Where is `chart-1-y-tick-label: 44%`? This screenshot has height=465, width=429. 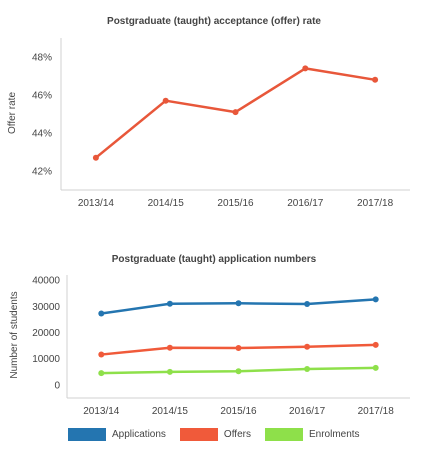
chart-1-y-tick-label: 44% is located at coordinates (42, 134).